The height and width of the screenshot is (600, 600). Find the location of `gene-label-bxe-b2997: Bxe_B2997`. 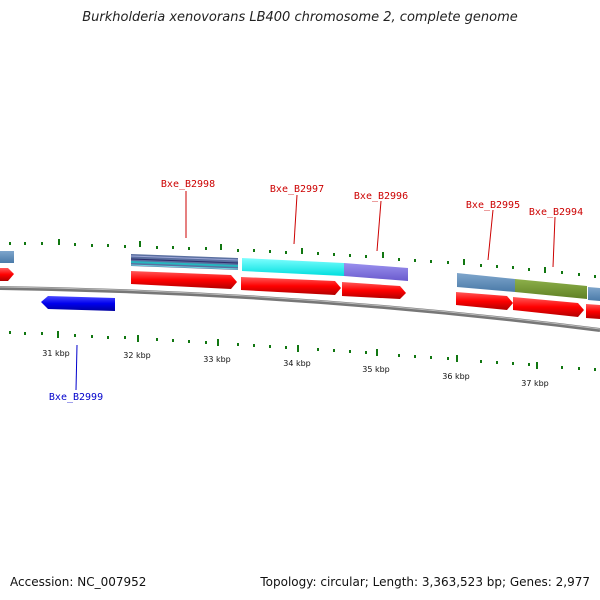

gene-label-bxe-b2997: Bxe_B2997 is located at coordinates (297, 189).